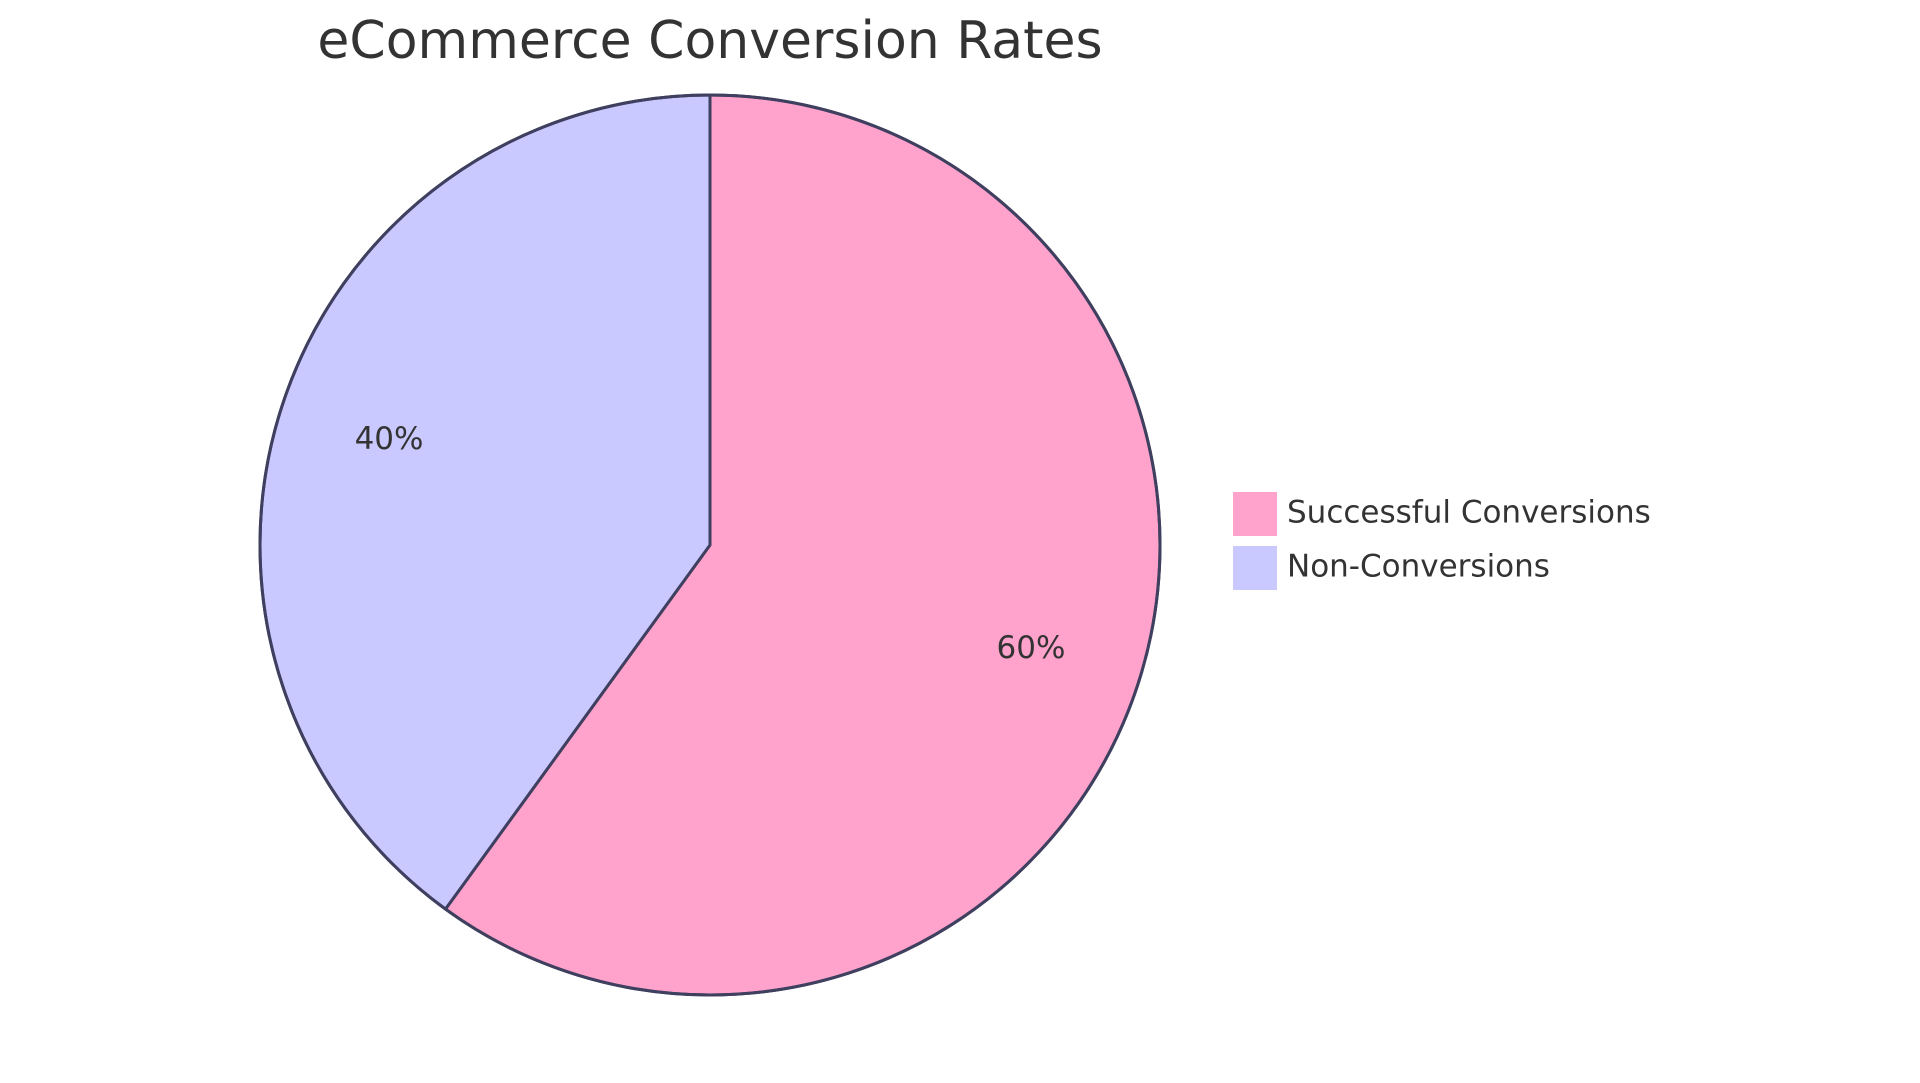 The width and height of the screenshot is (1920, 1083). I want to click on legend-label-non-conversions: Non-Conversions, so click(1418, 567).